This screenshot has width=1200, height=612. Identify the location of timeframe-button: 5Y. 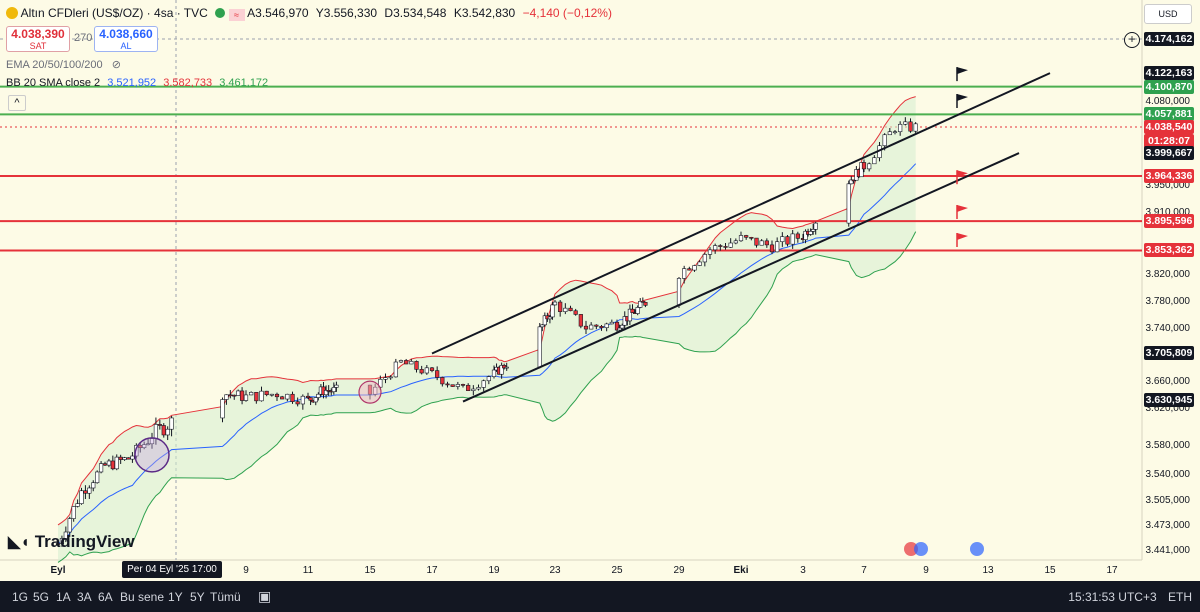
(197, 597).